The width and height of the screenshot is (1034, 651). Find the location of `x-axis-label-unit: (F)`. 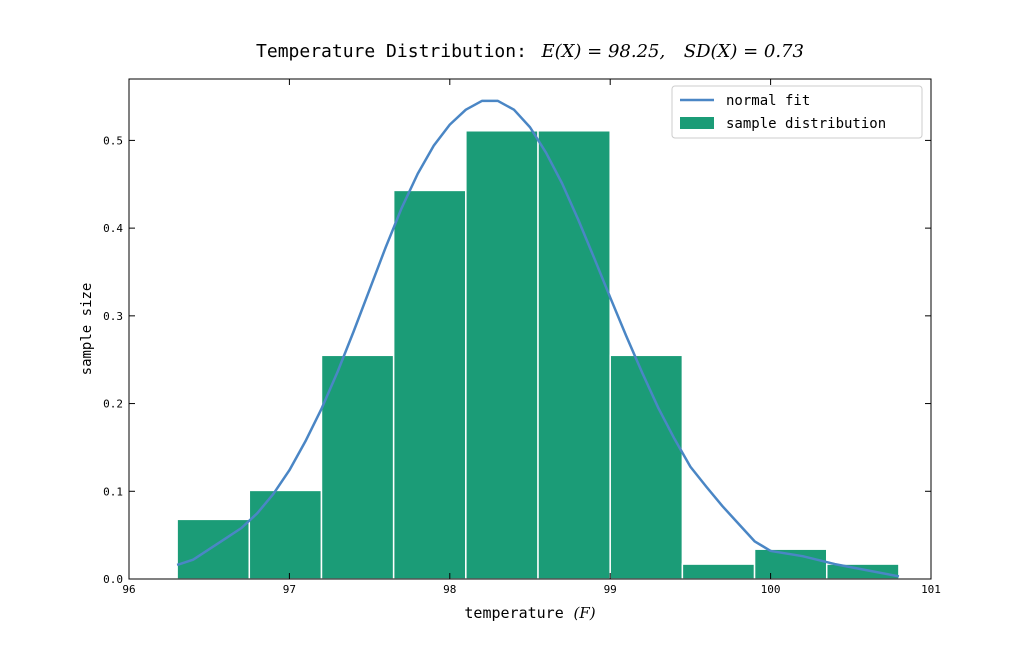

x-axis-label-unit: (F) is located at coordinates (584, 613).